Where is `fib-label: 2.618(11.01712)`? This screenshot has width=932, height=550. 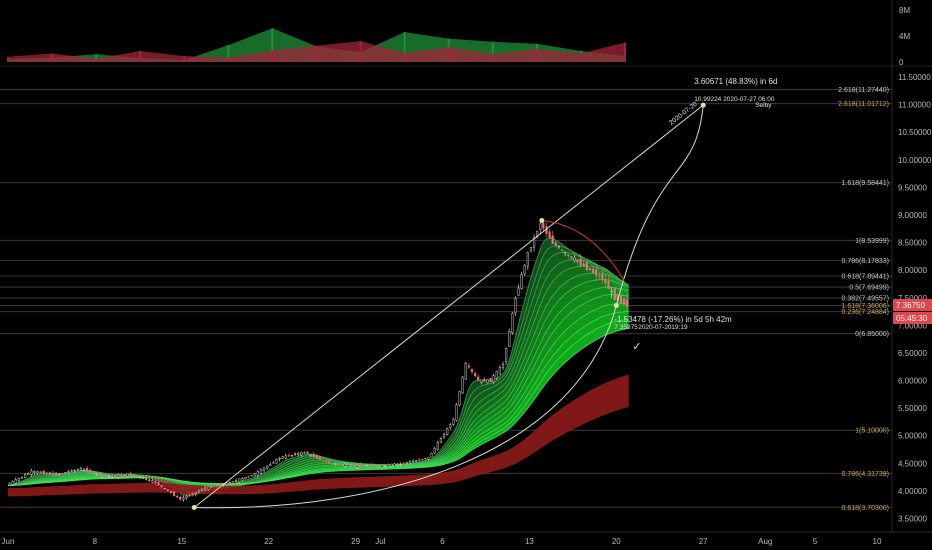
fib-label: 2.618(11.01712) is located at coordinates (863, 104).